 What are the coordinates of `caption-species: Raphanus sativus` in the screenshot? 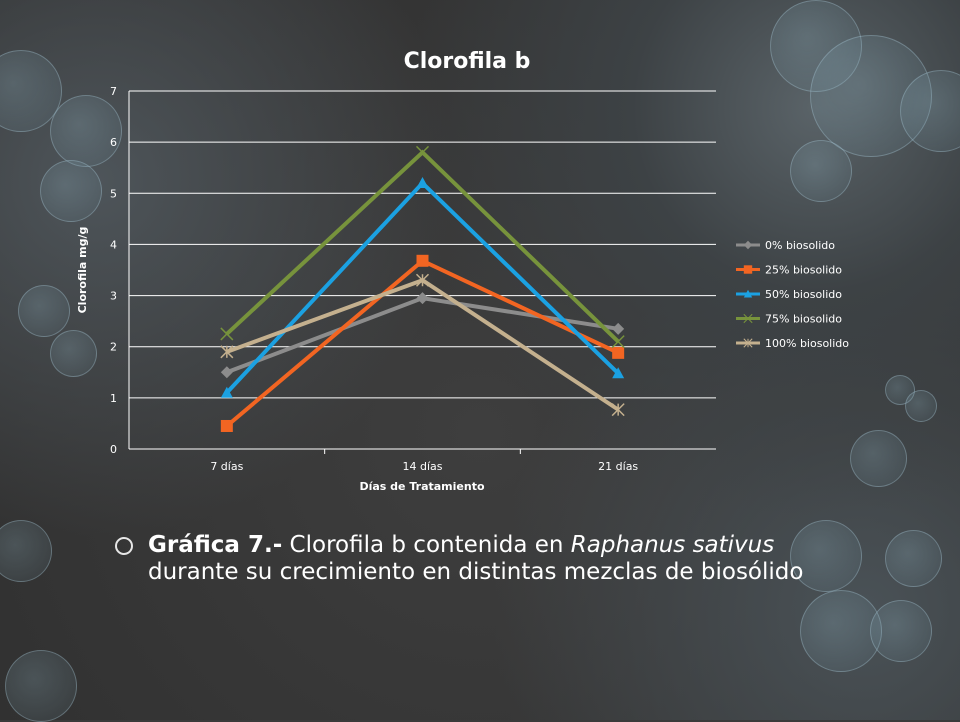 It's located at (672, 545).